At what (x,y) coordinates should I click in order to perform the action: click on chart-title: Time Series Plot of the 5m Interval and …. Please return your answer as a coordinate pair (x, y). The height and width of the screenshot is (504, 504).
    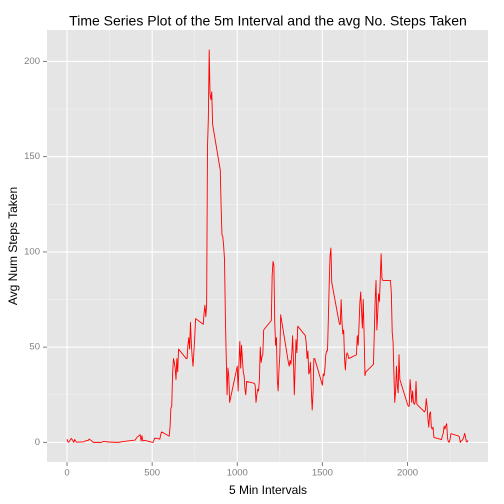
    Looking at the image, I should click on (268, 21).